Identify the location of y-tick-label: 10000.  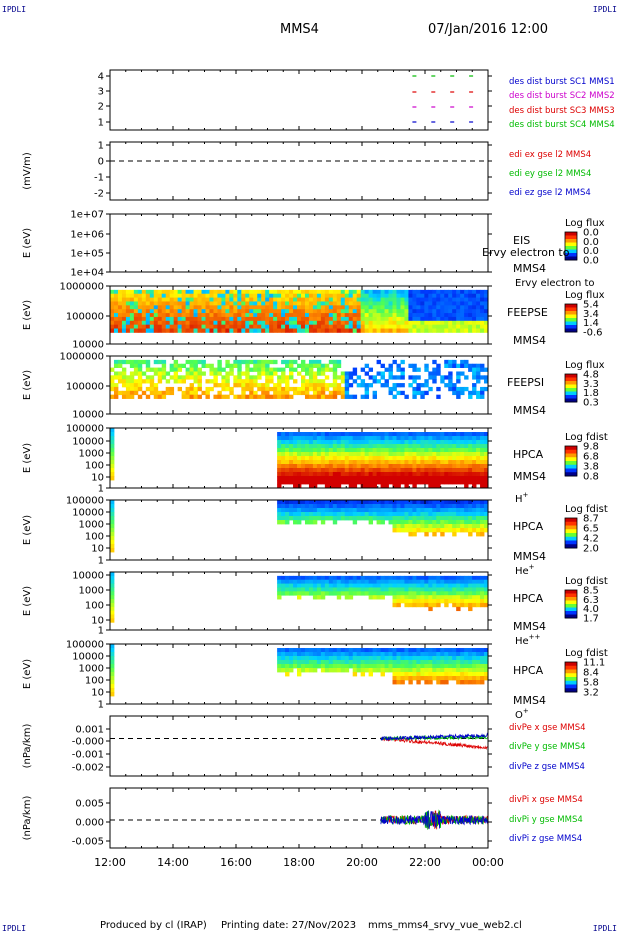
(88, 442).